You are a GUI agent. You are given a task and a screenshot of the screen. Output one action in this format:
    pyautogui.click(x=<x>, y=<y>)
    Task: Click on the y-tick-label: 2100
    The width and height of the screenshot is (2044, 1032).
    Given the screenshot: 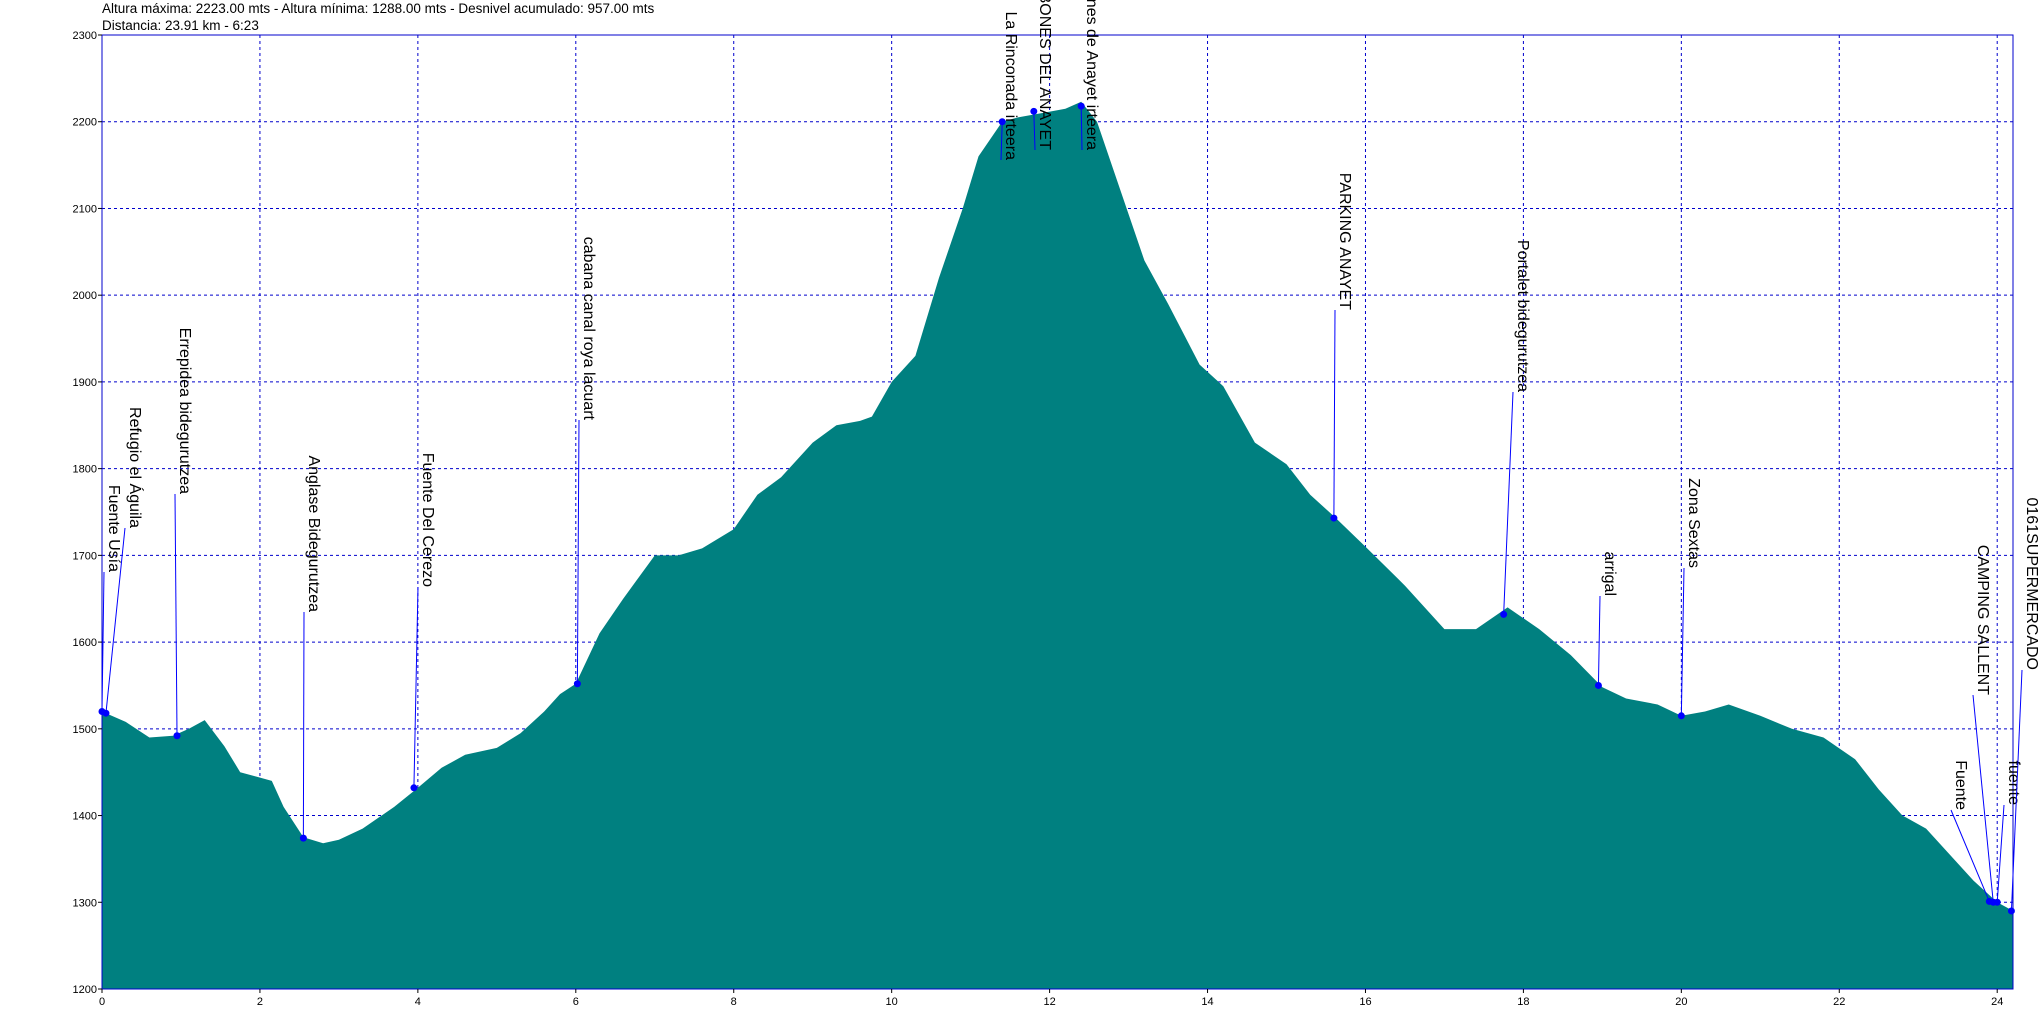 What is the action you would take?
    pyautogui.click(x=85, y=209)
    